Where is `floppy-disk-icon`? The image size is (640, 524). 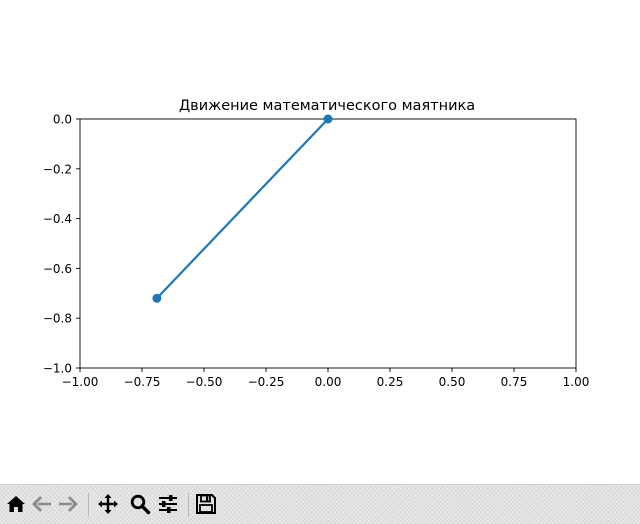 floppy-disk-icon is located at coordinates (206, 504).